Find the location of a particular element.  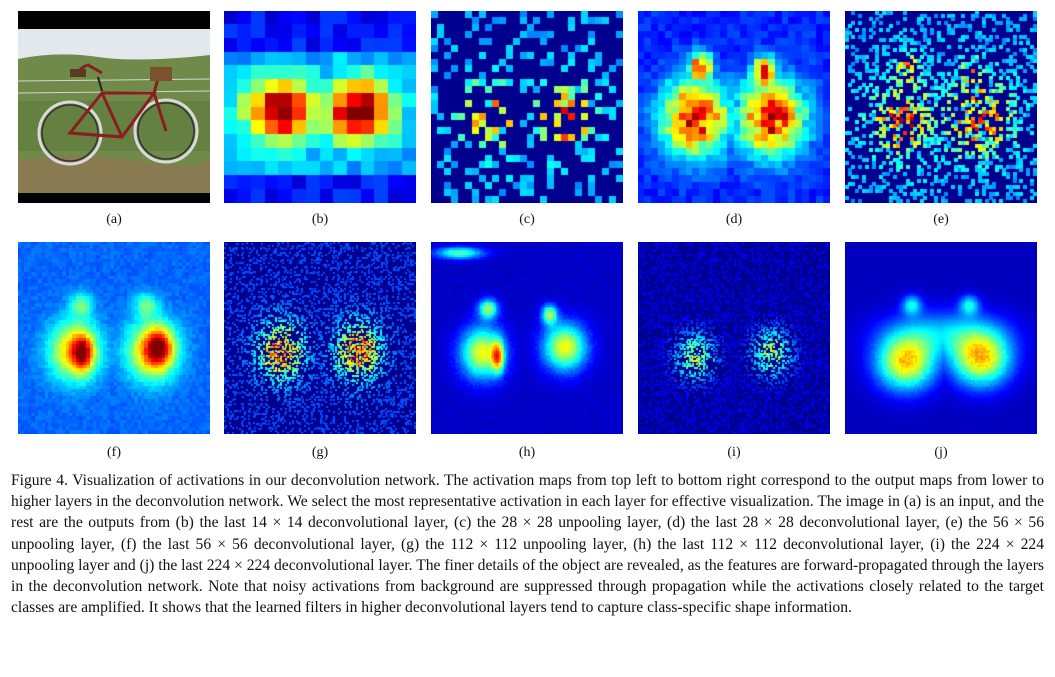

panel-f-heatmap is located at coordinates (114, 338).